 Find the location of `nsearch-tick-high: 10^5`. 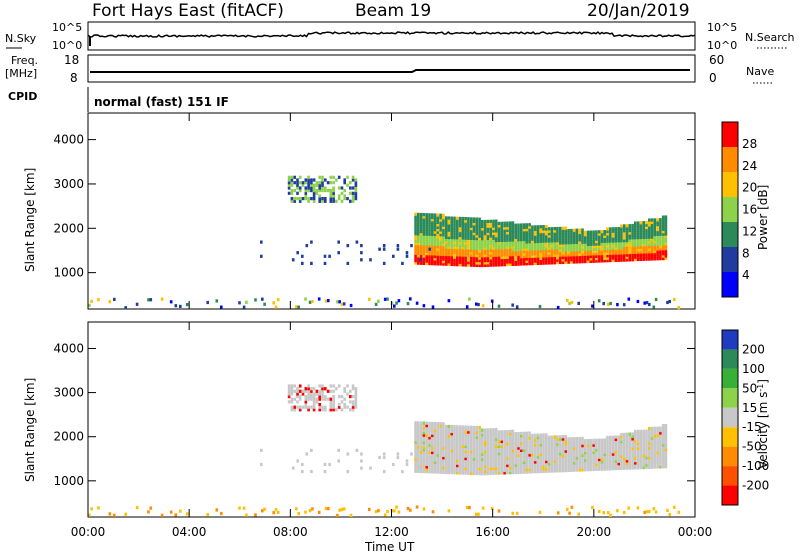

nsearch-tick-high: 10^5 is located at coordinates (722, 27).